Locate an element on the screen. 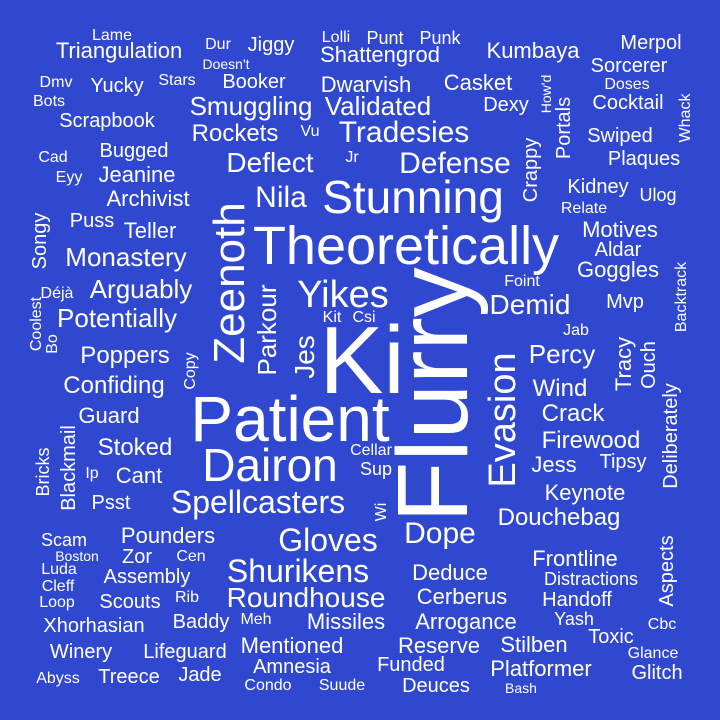 This screenshot has height=720, width=720. word-5: Dairon is located at coordinates (270, 465).